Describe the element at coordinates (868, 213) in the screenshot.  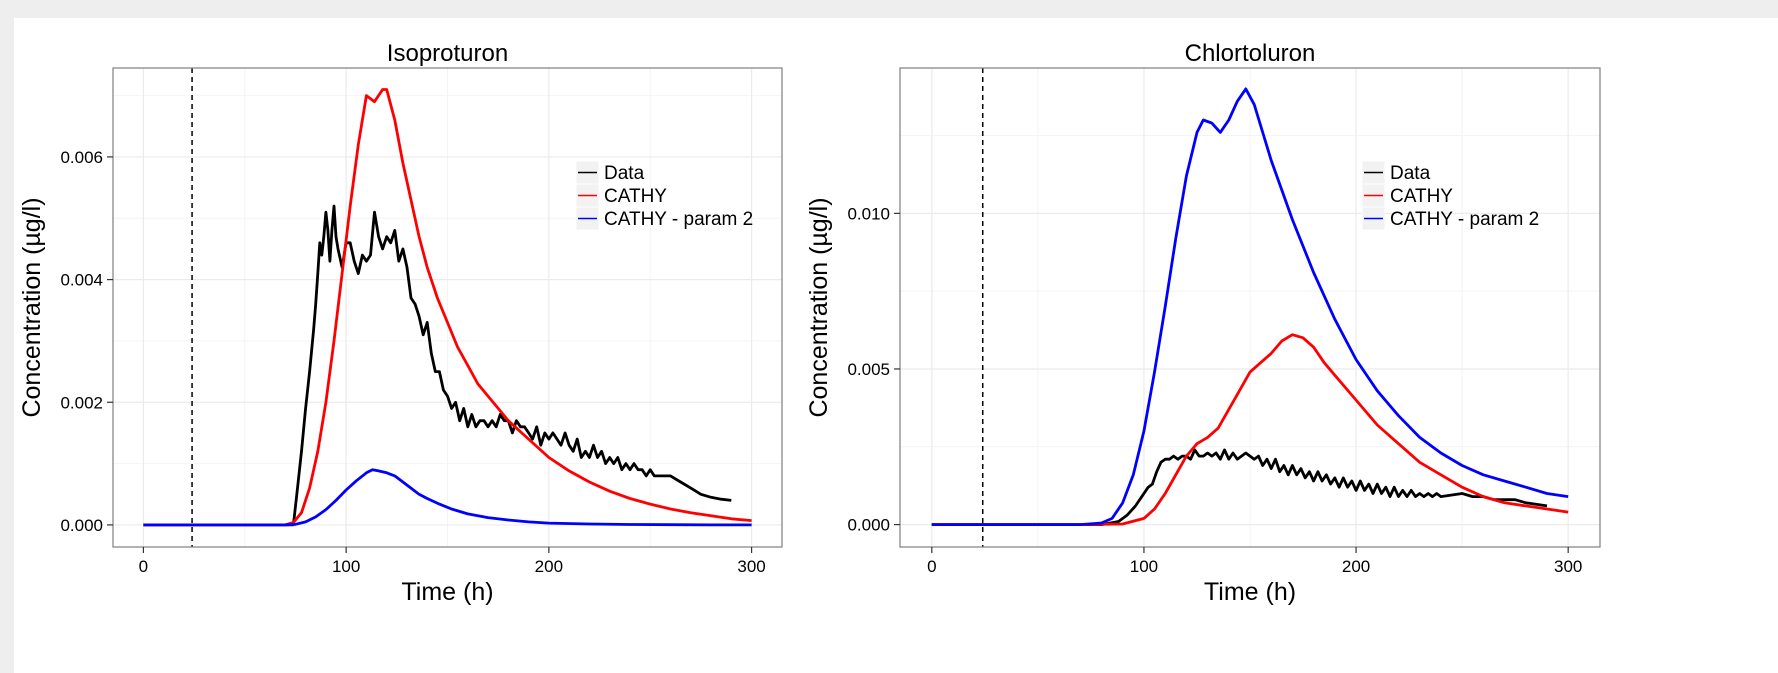
I see `y-tick-label: 0.010` at that location.